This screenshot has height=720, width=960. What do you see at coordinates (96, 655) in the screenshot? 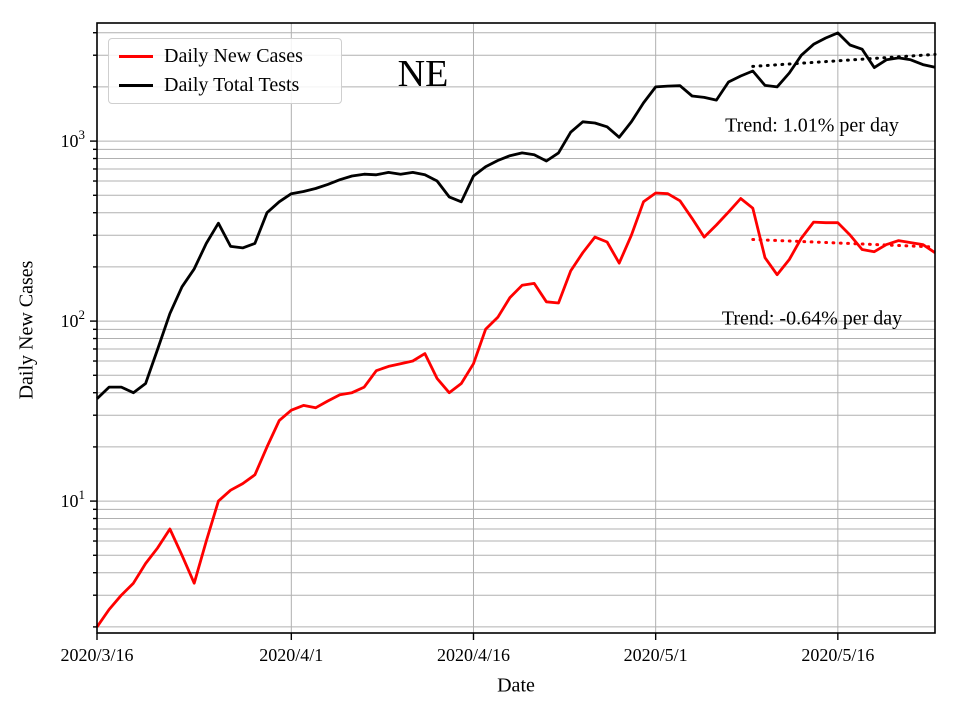
I see `x-tick-label: 2020/3/16` at bounding box center [96, 655].